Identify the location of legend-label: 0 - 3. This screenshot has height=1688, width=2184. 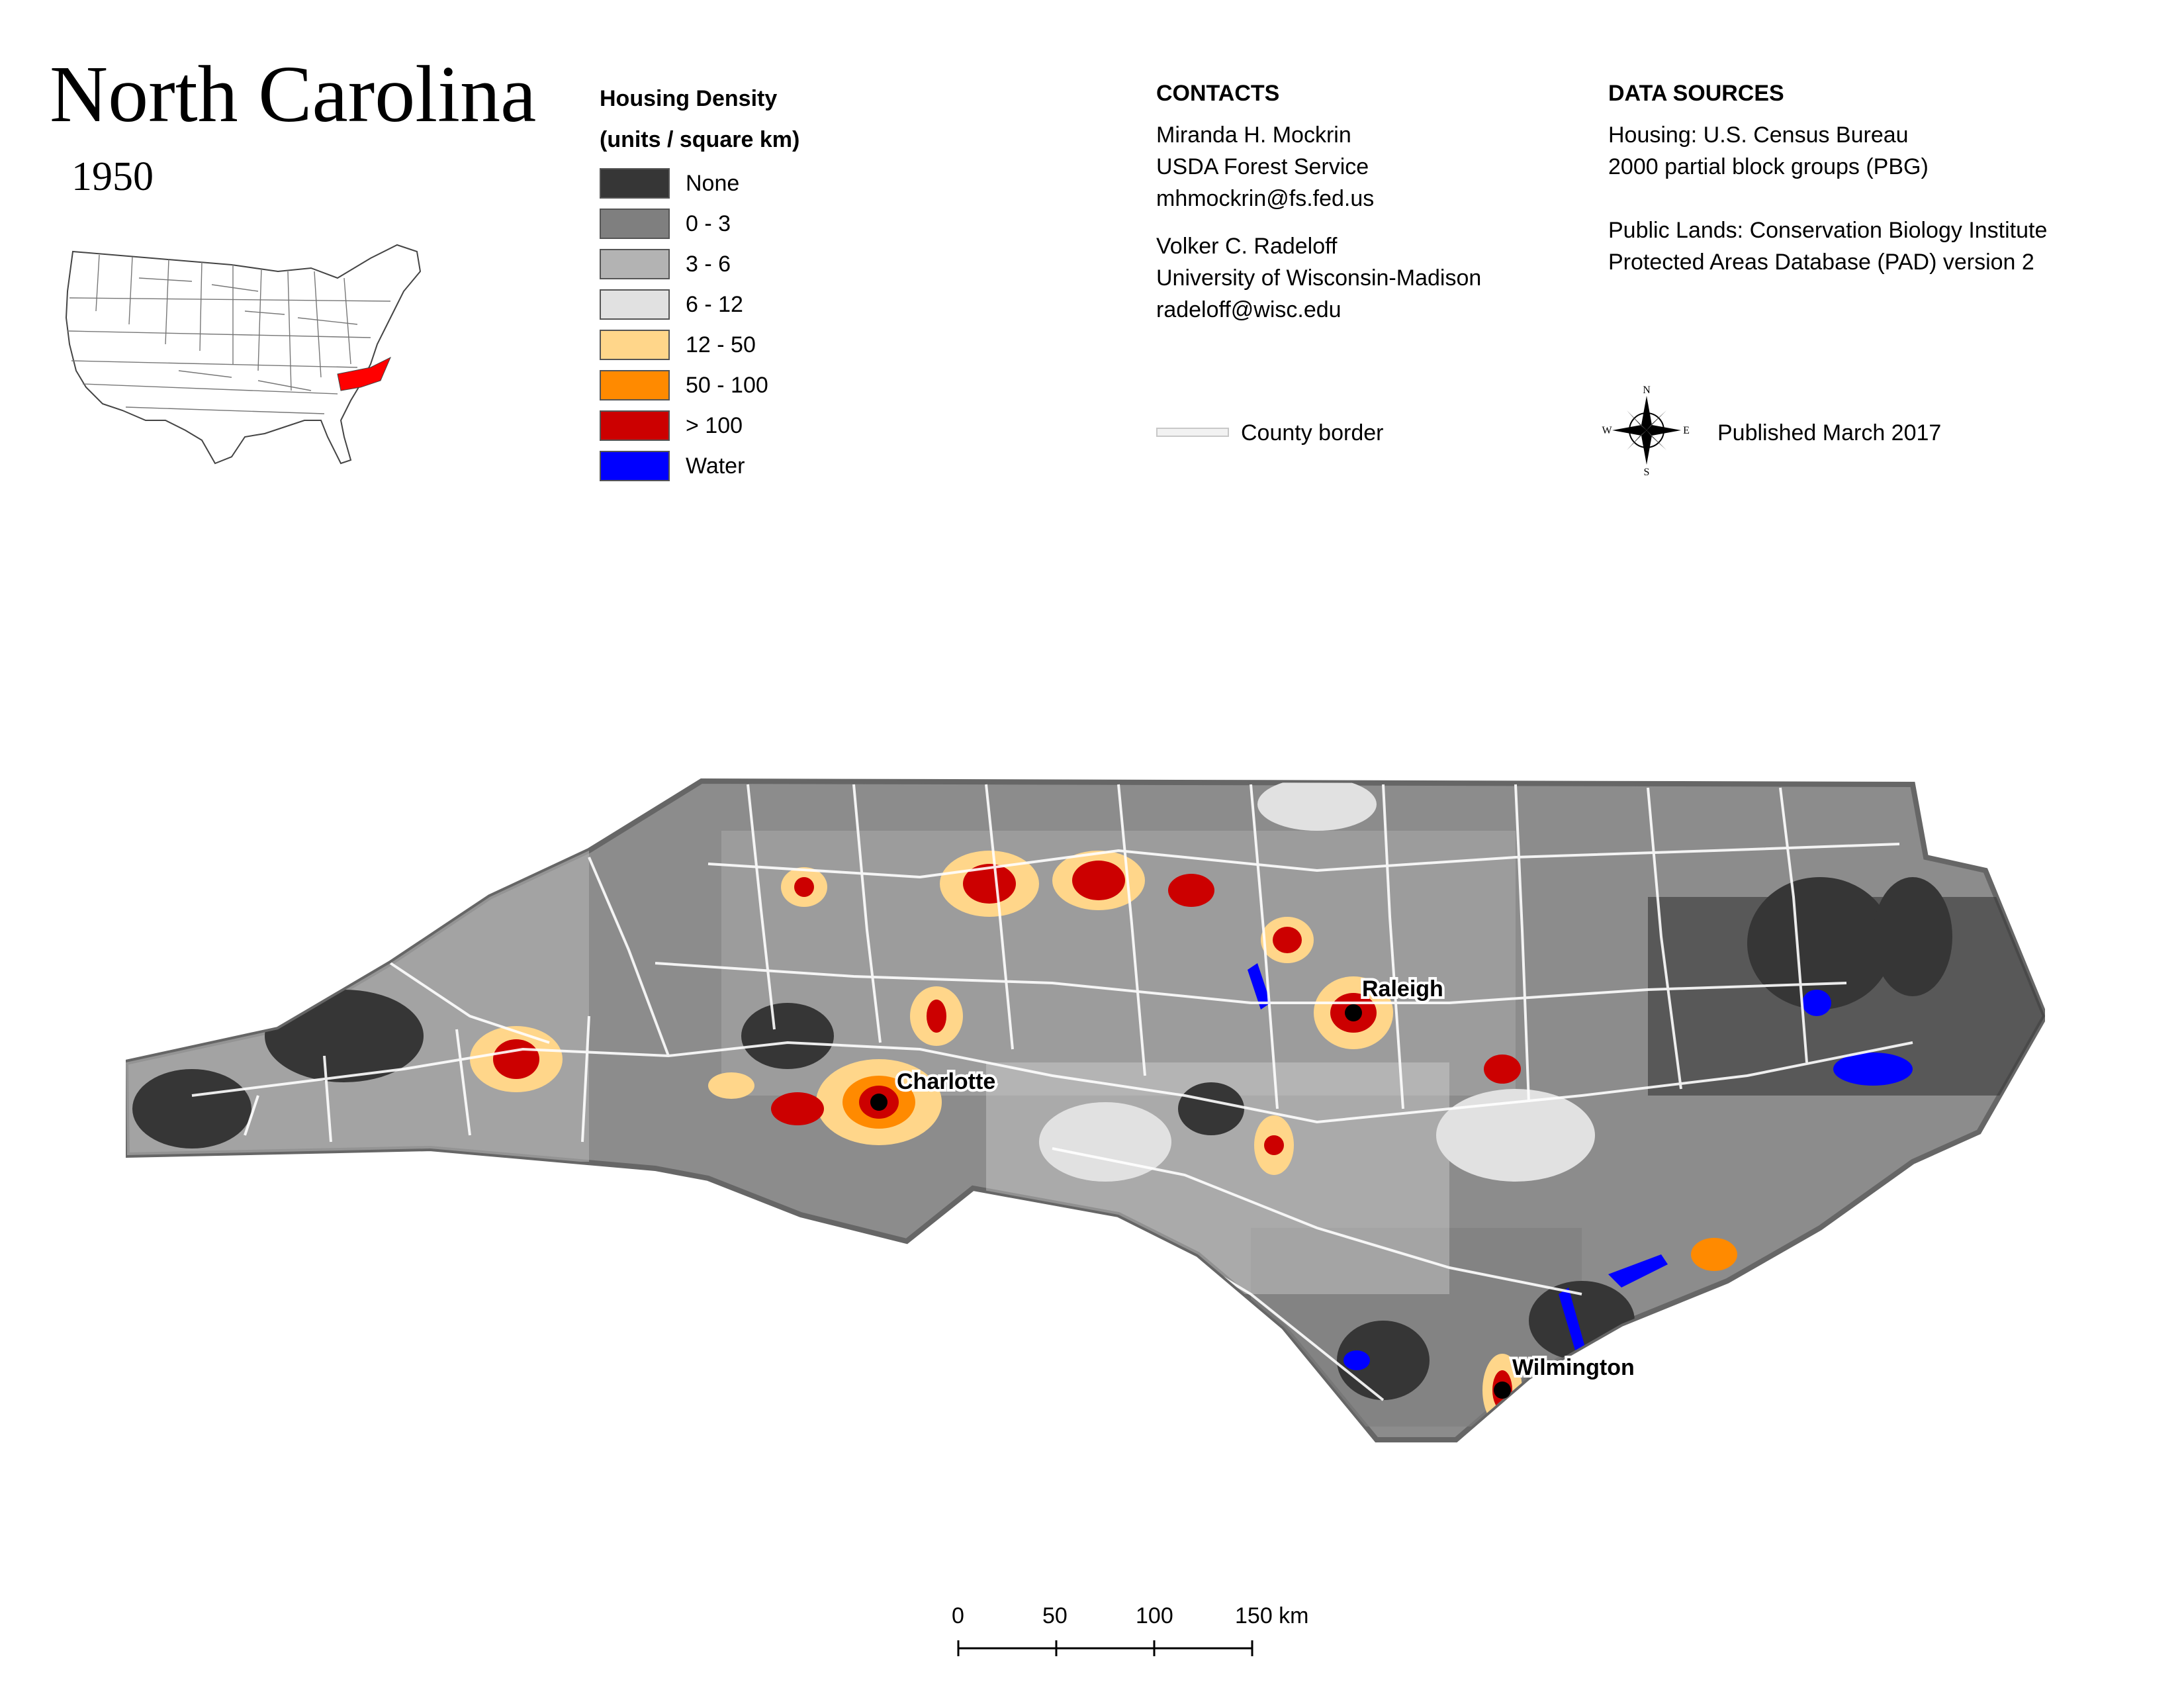
(708, 223).